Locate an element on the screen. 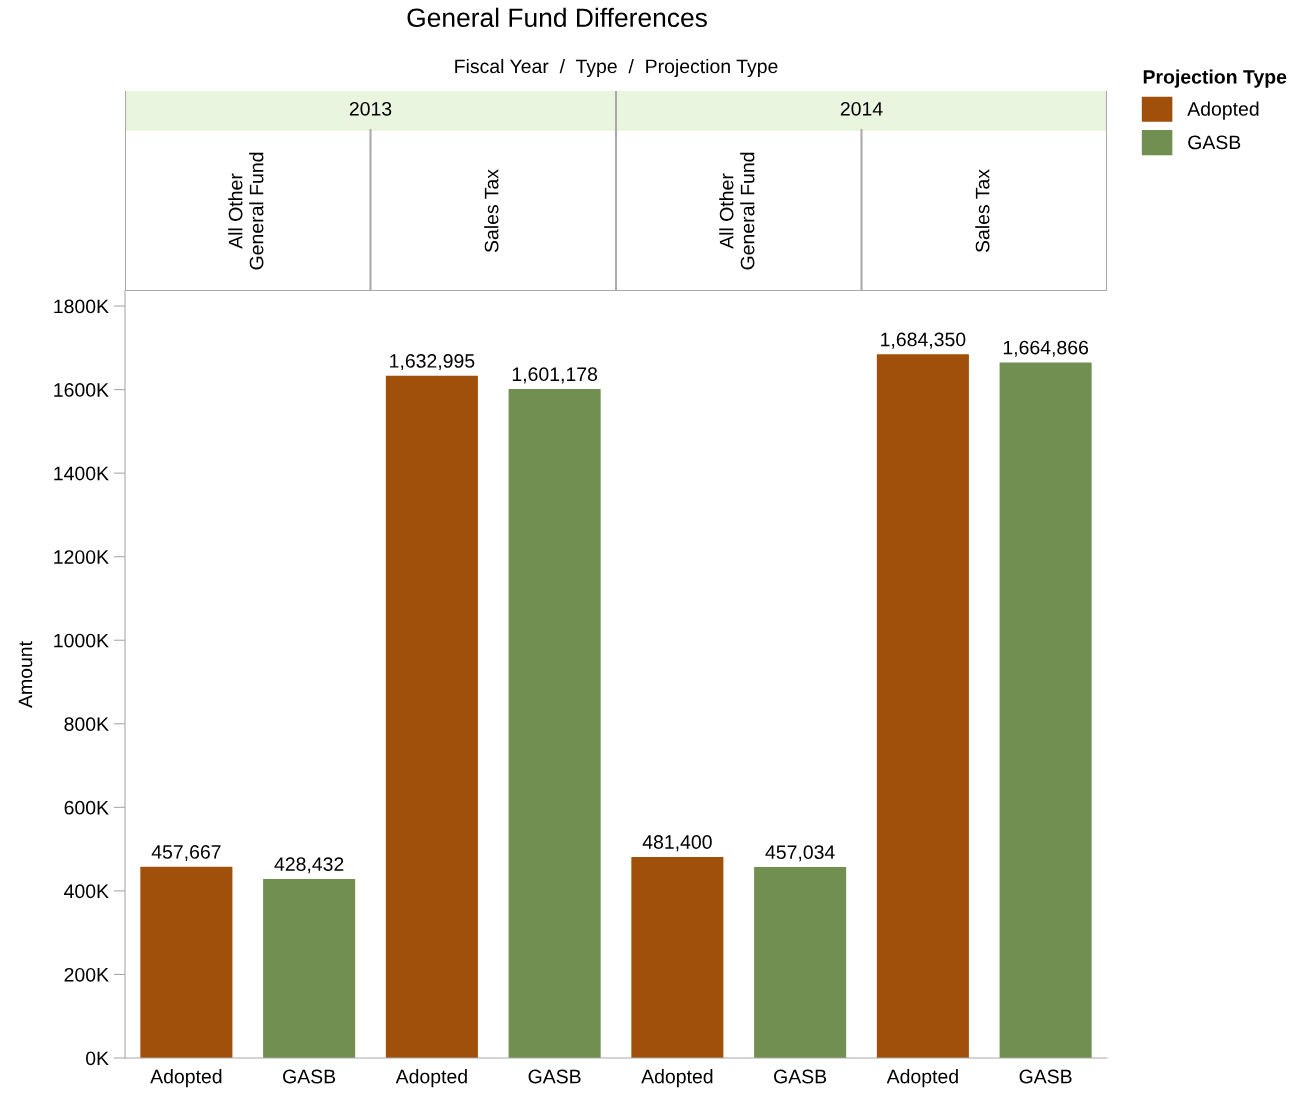  data-label: 457,034 is located at coordinates (800, 853).